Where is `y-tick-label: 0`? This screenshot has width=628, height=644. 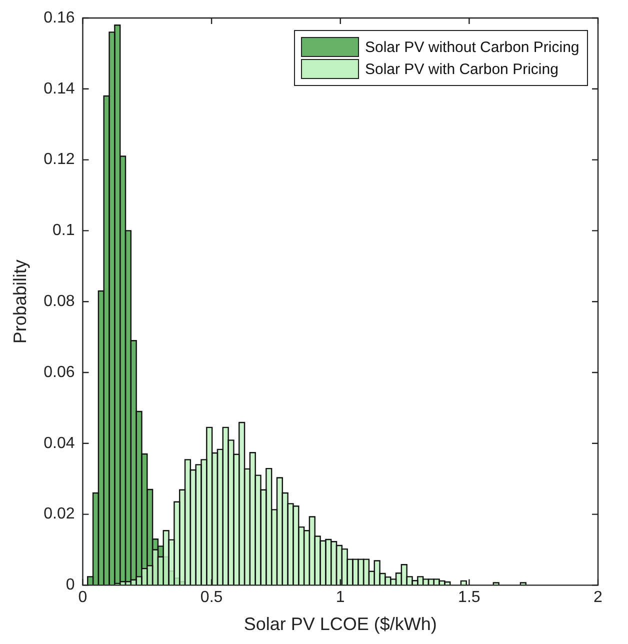
y-tick-label: 0 is located at coordinates (70, 585).